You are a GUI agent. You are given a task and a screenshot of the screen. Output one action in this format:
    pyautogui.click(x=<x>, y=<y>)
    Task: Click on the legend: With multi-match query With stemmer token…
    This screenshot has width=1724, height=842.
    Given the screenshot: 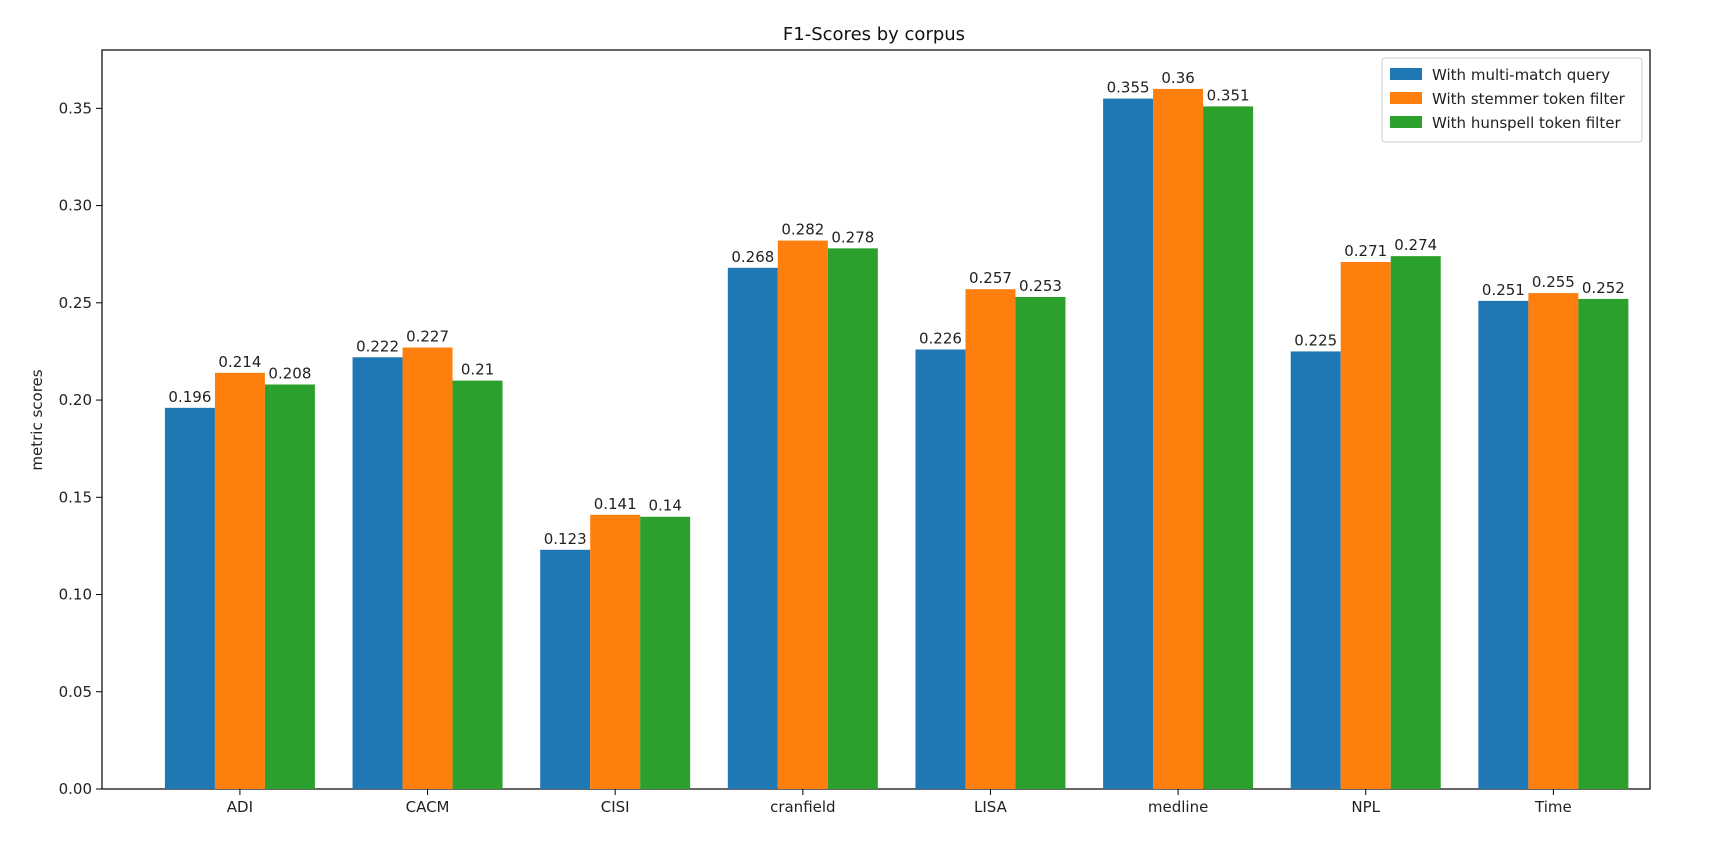 What is the action you would take?
    pyautogui.click(x=1512, y=100)
    